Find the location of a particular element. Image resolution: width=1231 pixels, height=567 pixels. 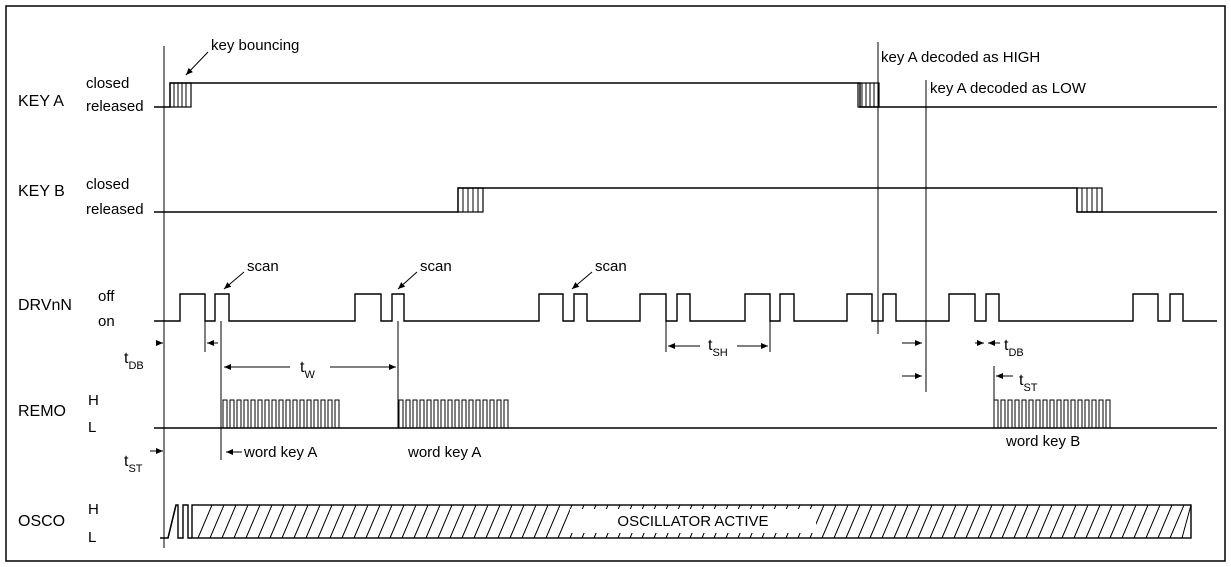

remo-h-label: H is located at coordinates (93, 400).